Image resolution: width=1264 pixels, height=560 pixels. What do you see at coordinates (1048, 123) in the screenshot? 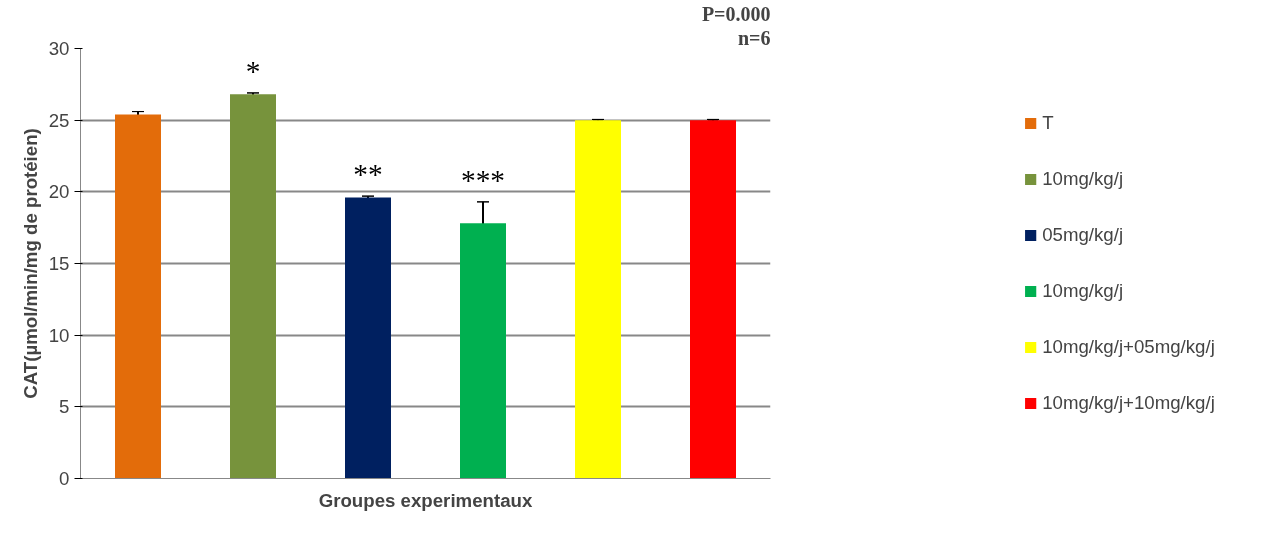
I see `legend-label: T` at bounding box center [1048, 123].